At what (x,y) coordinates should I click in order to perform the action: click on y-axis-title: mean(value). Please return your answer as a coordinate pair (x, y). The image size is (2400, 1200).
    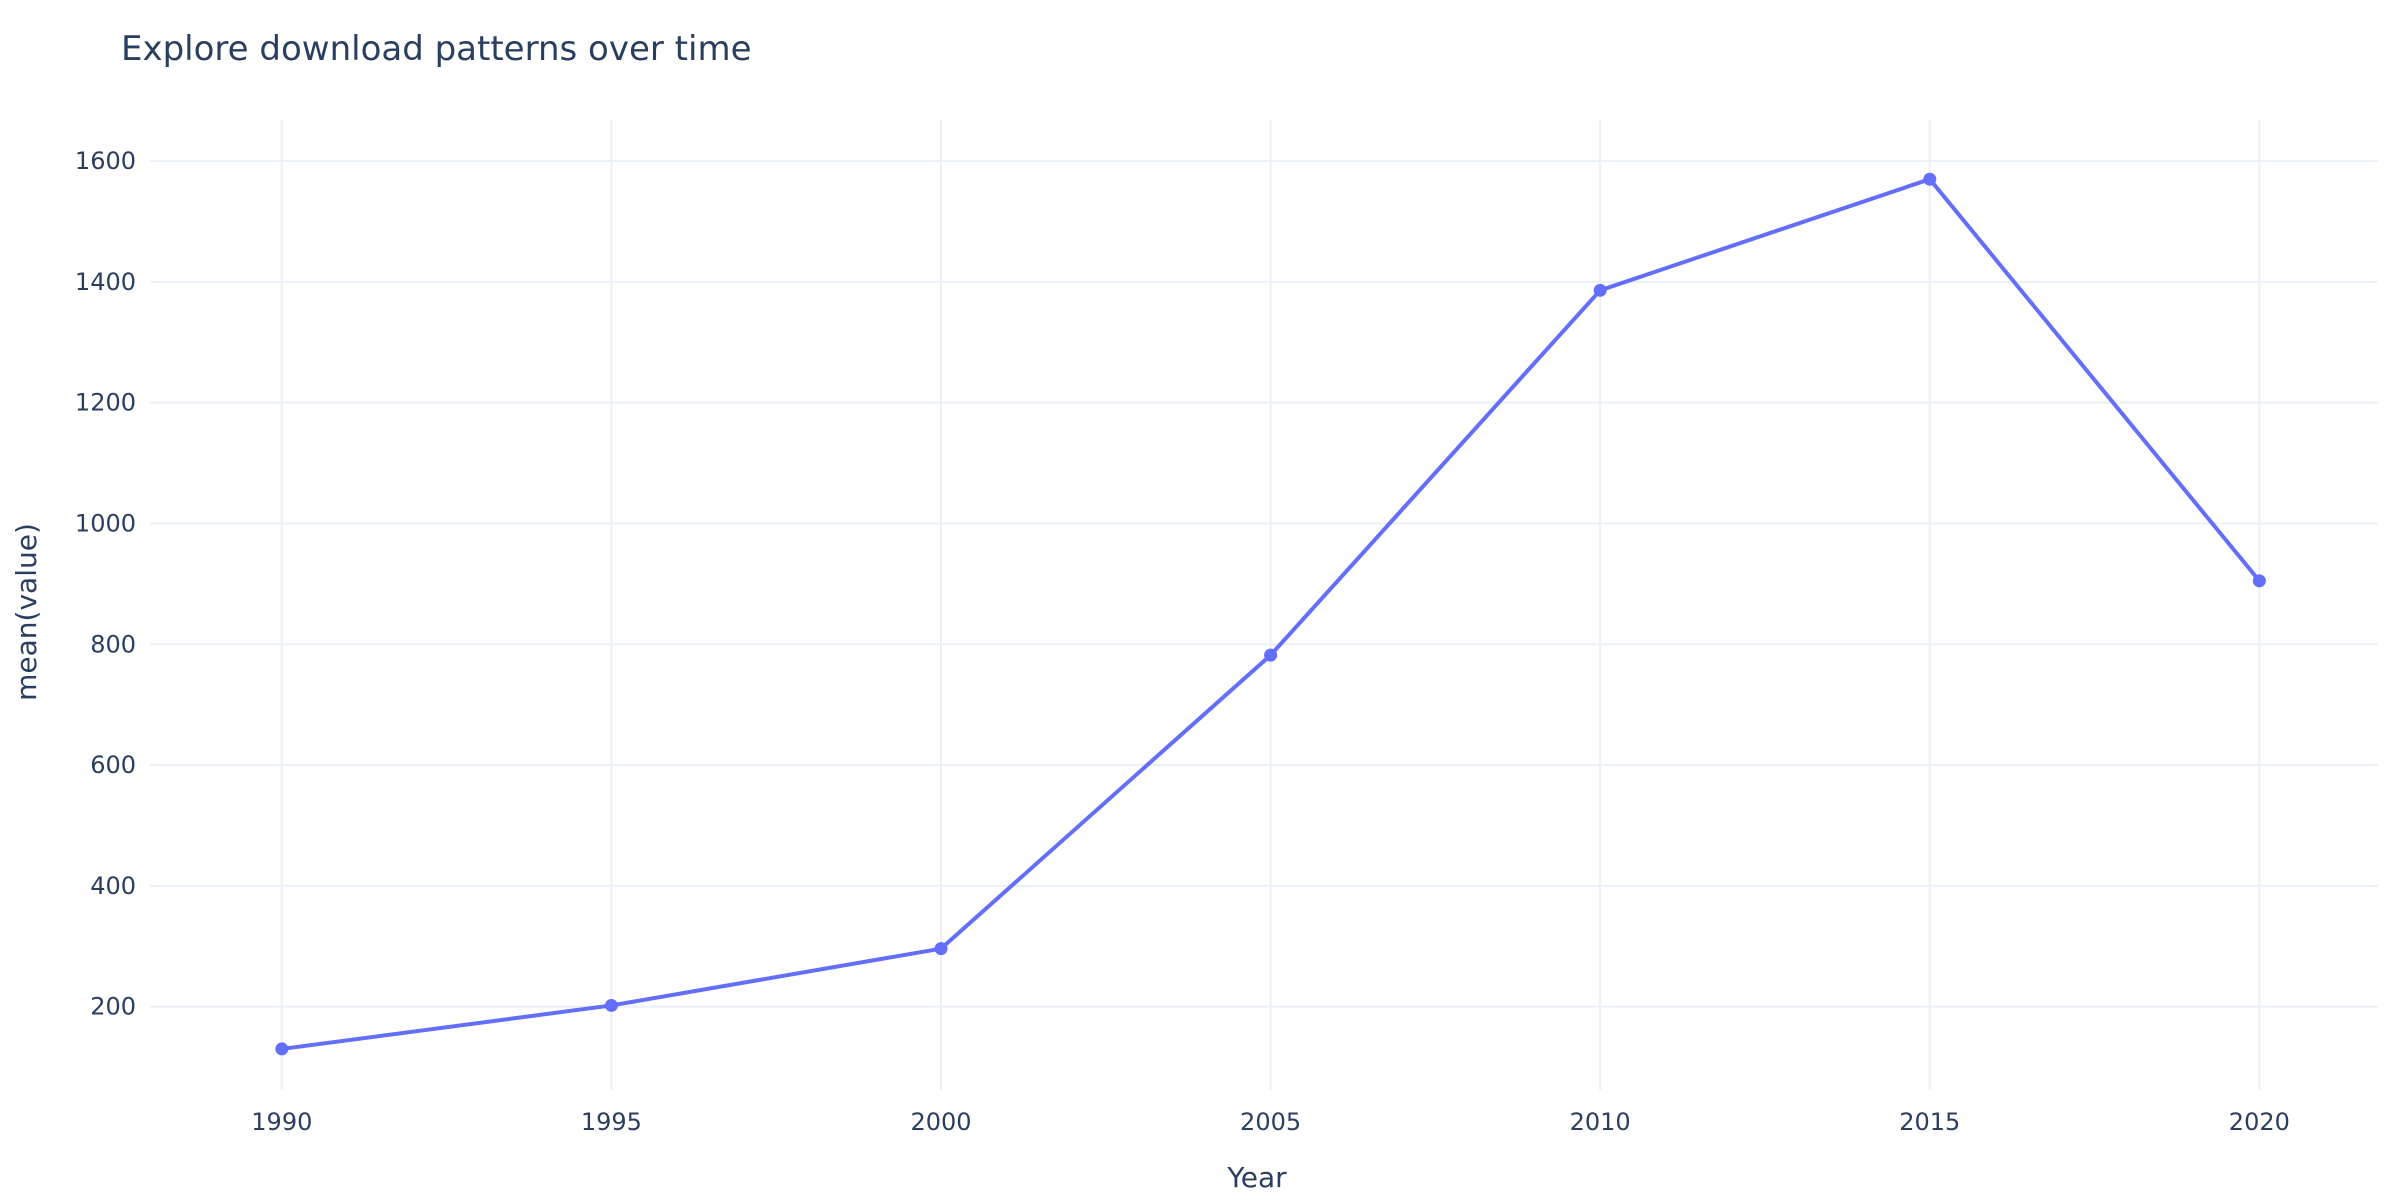
    Looking at the image, I should click on (26, 612).